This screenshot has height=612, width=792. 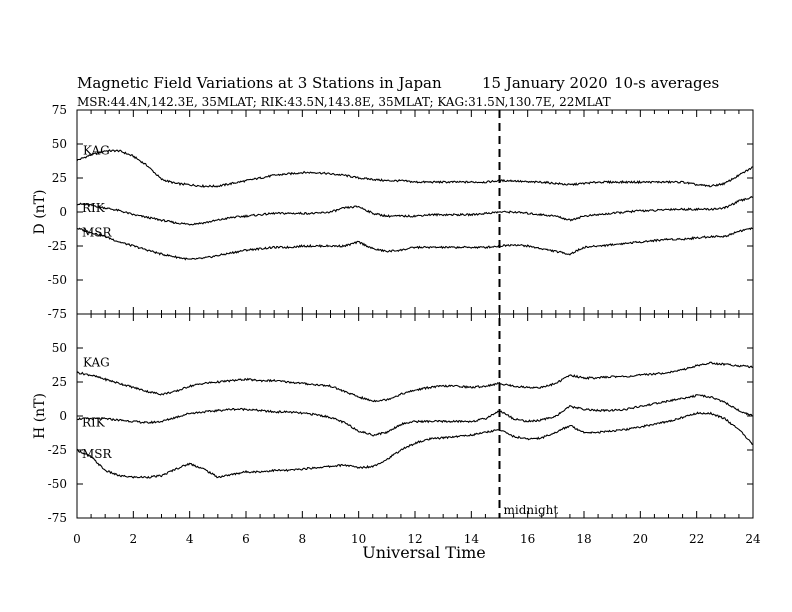 I want to click on h-y-tick-label: -75, so click(x=57, y=518).